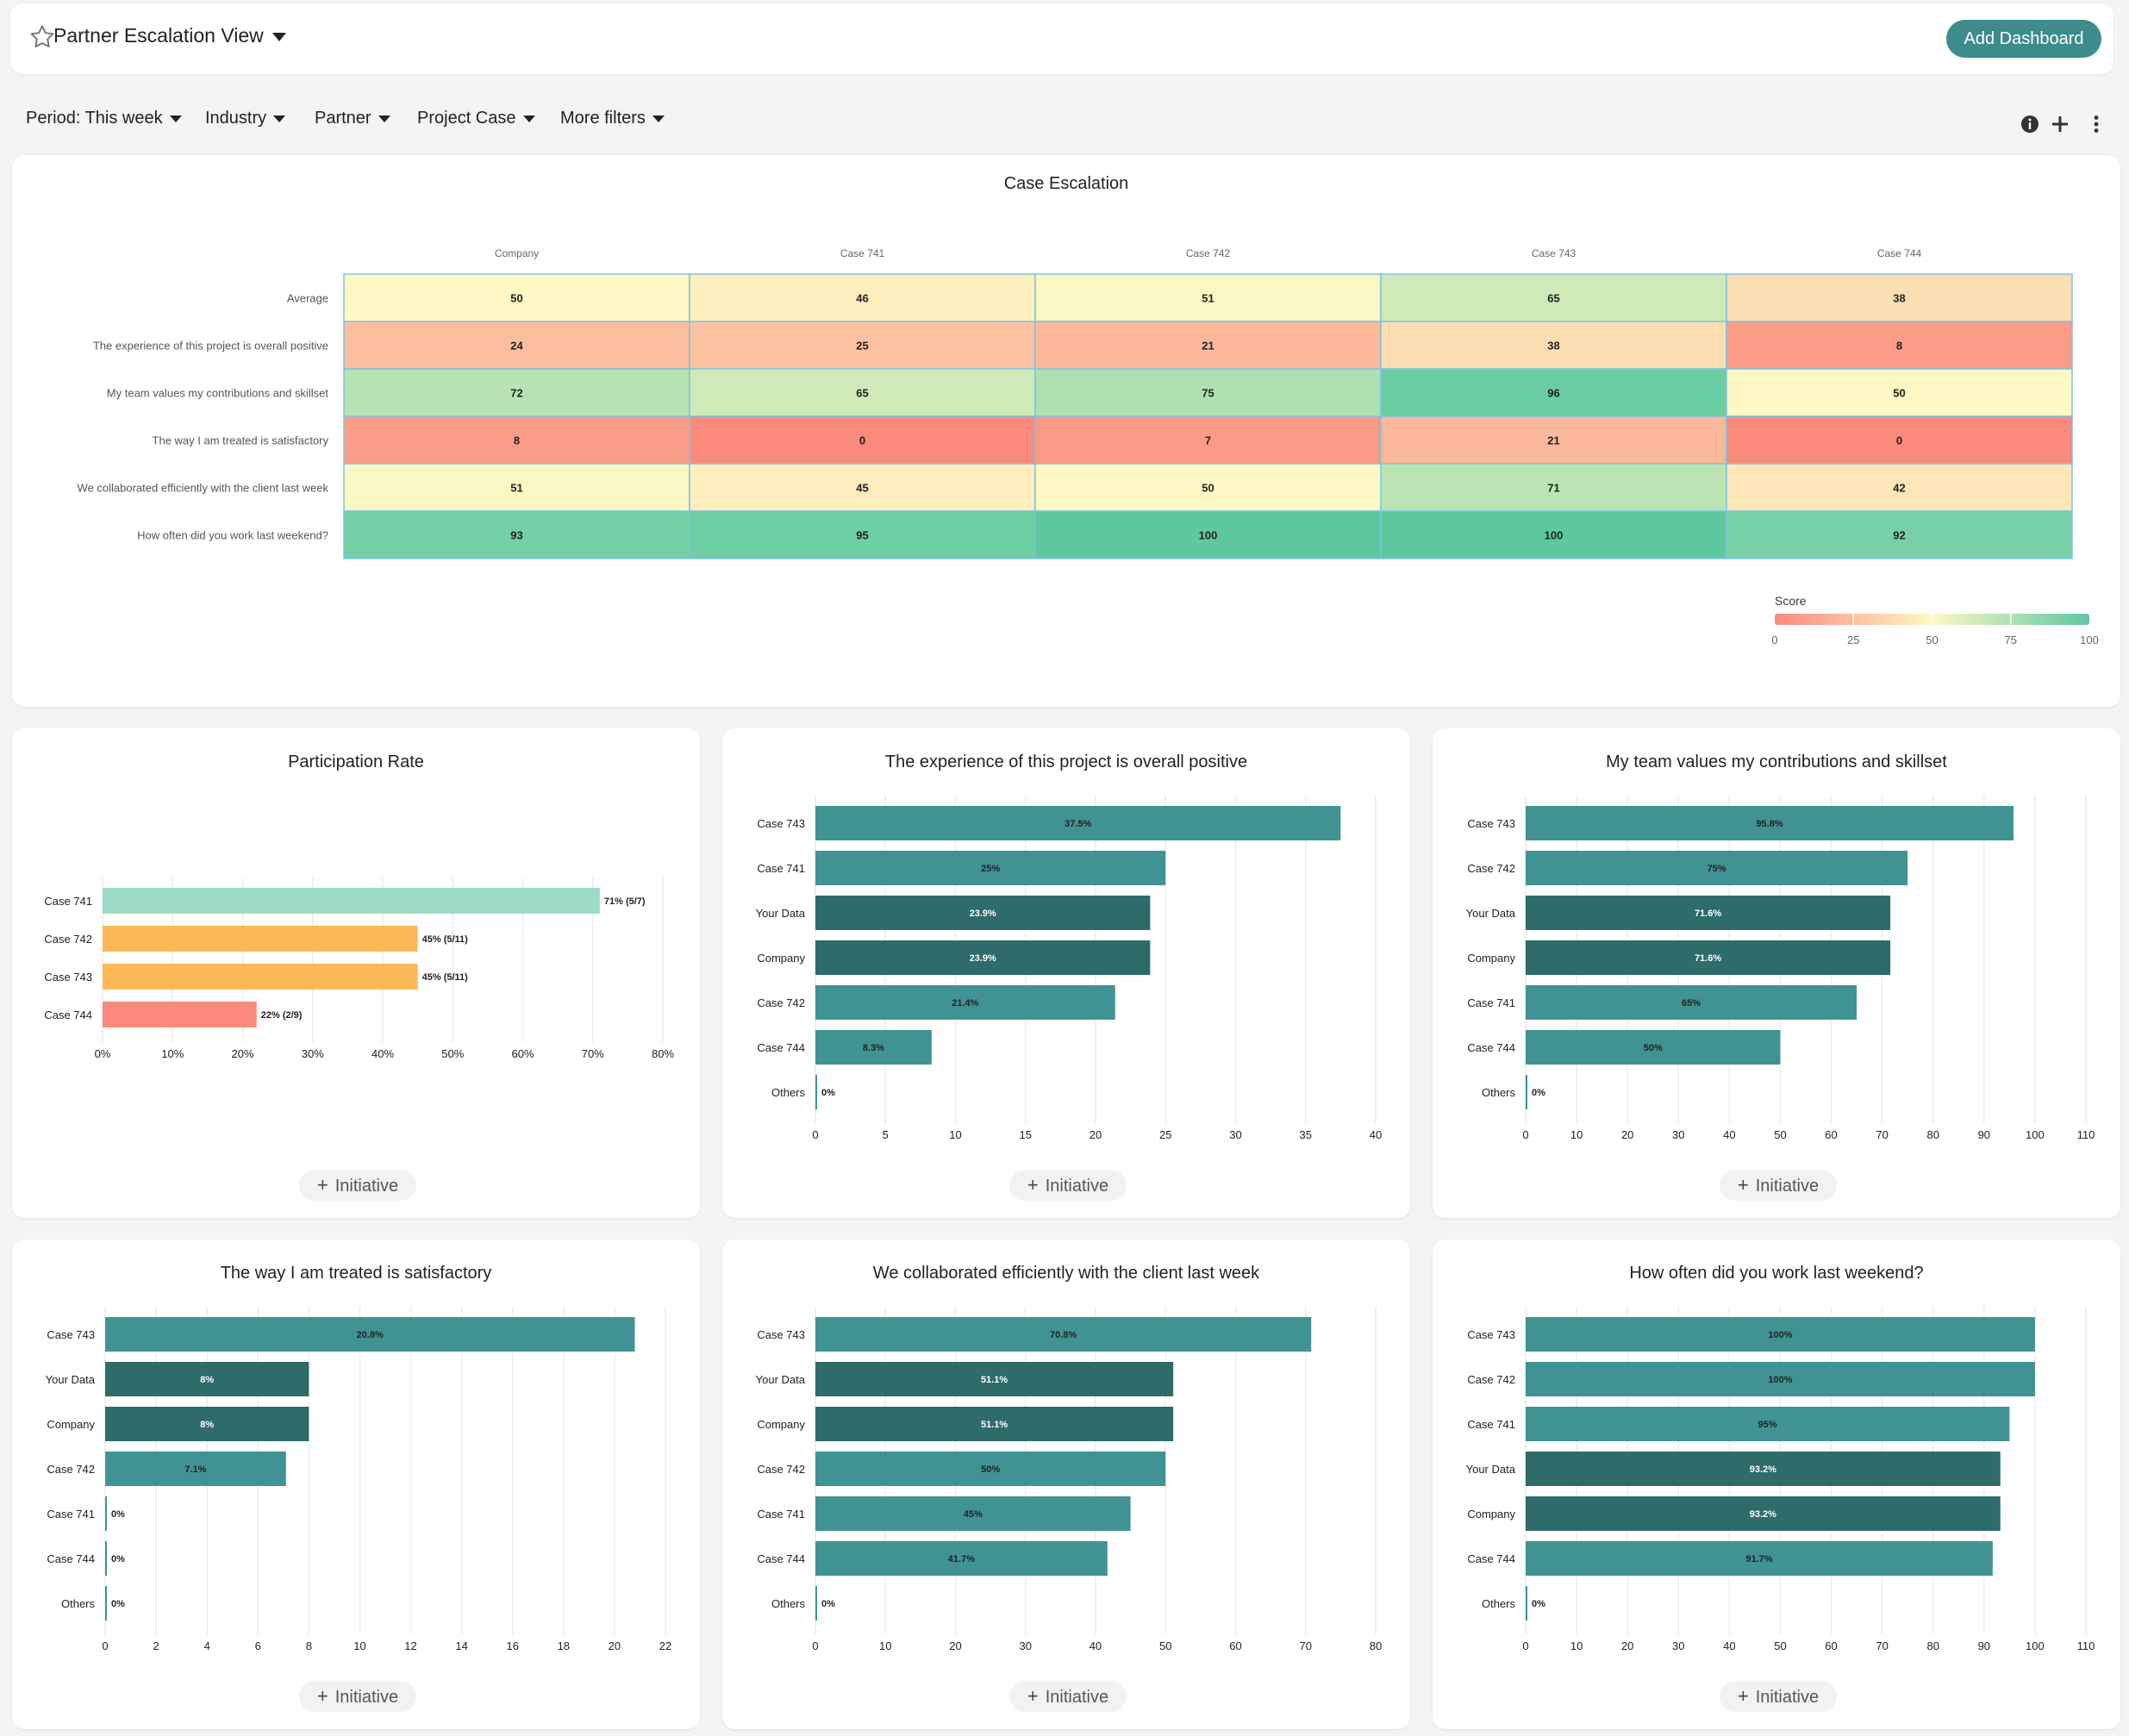 This screenshot has width=2129, height=1736. I want to click on data-label: 41.7%, so click(961, 1559).